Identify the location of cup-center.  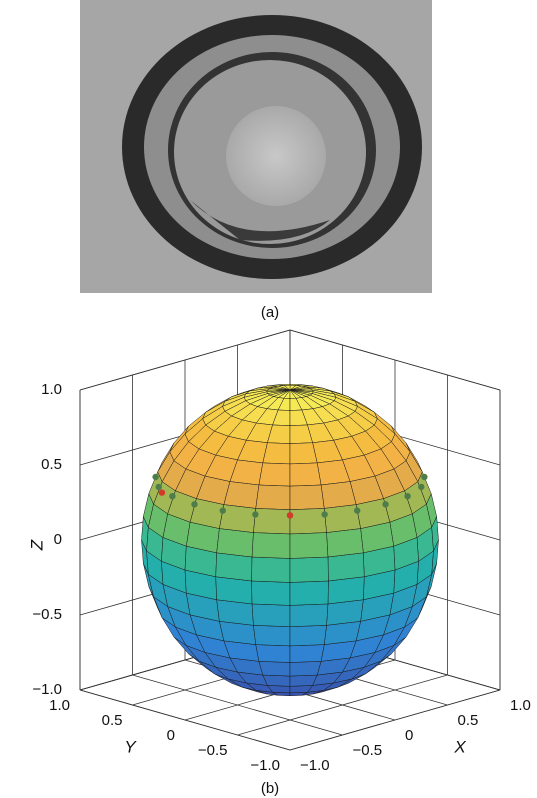
(276, 156).